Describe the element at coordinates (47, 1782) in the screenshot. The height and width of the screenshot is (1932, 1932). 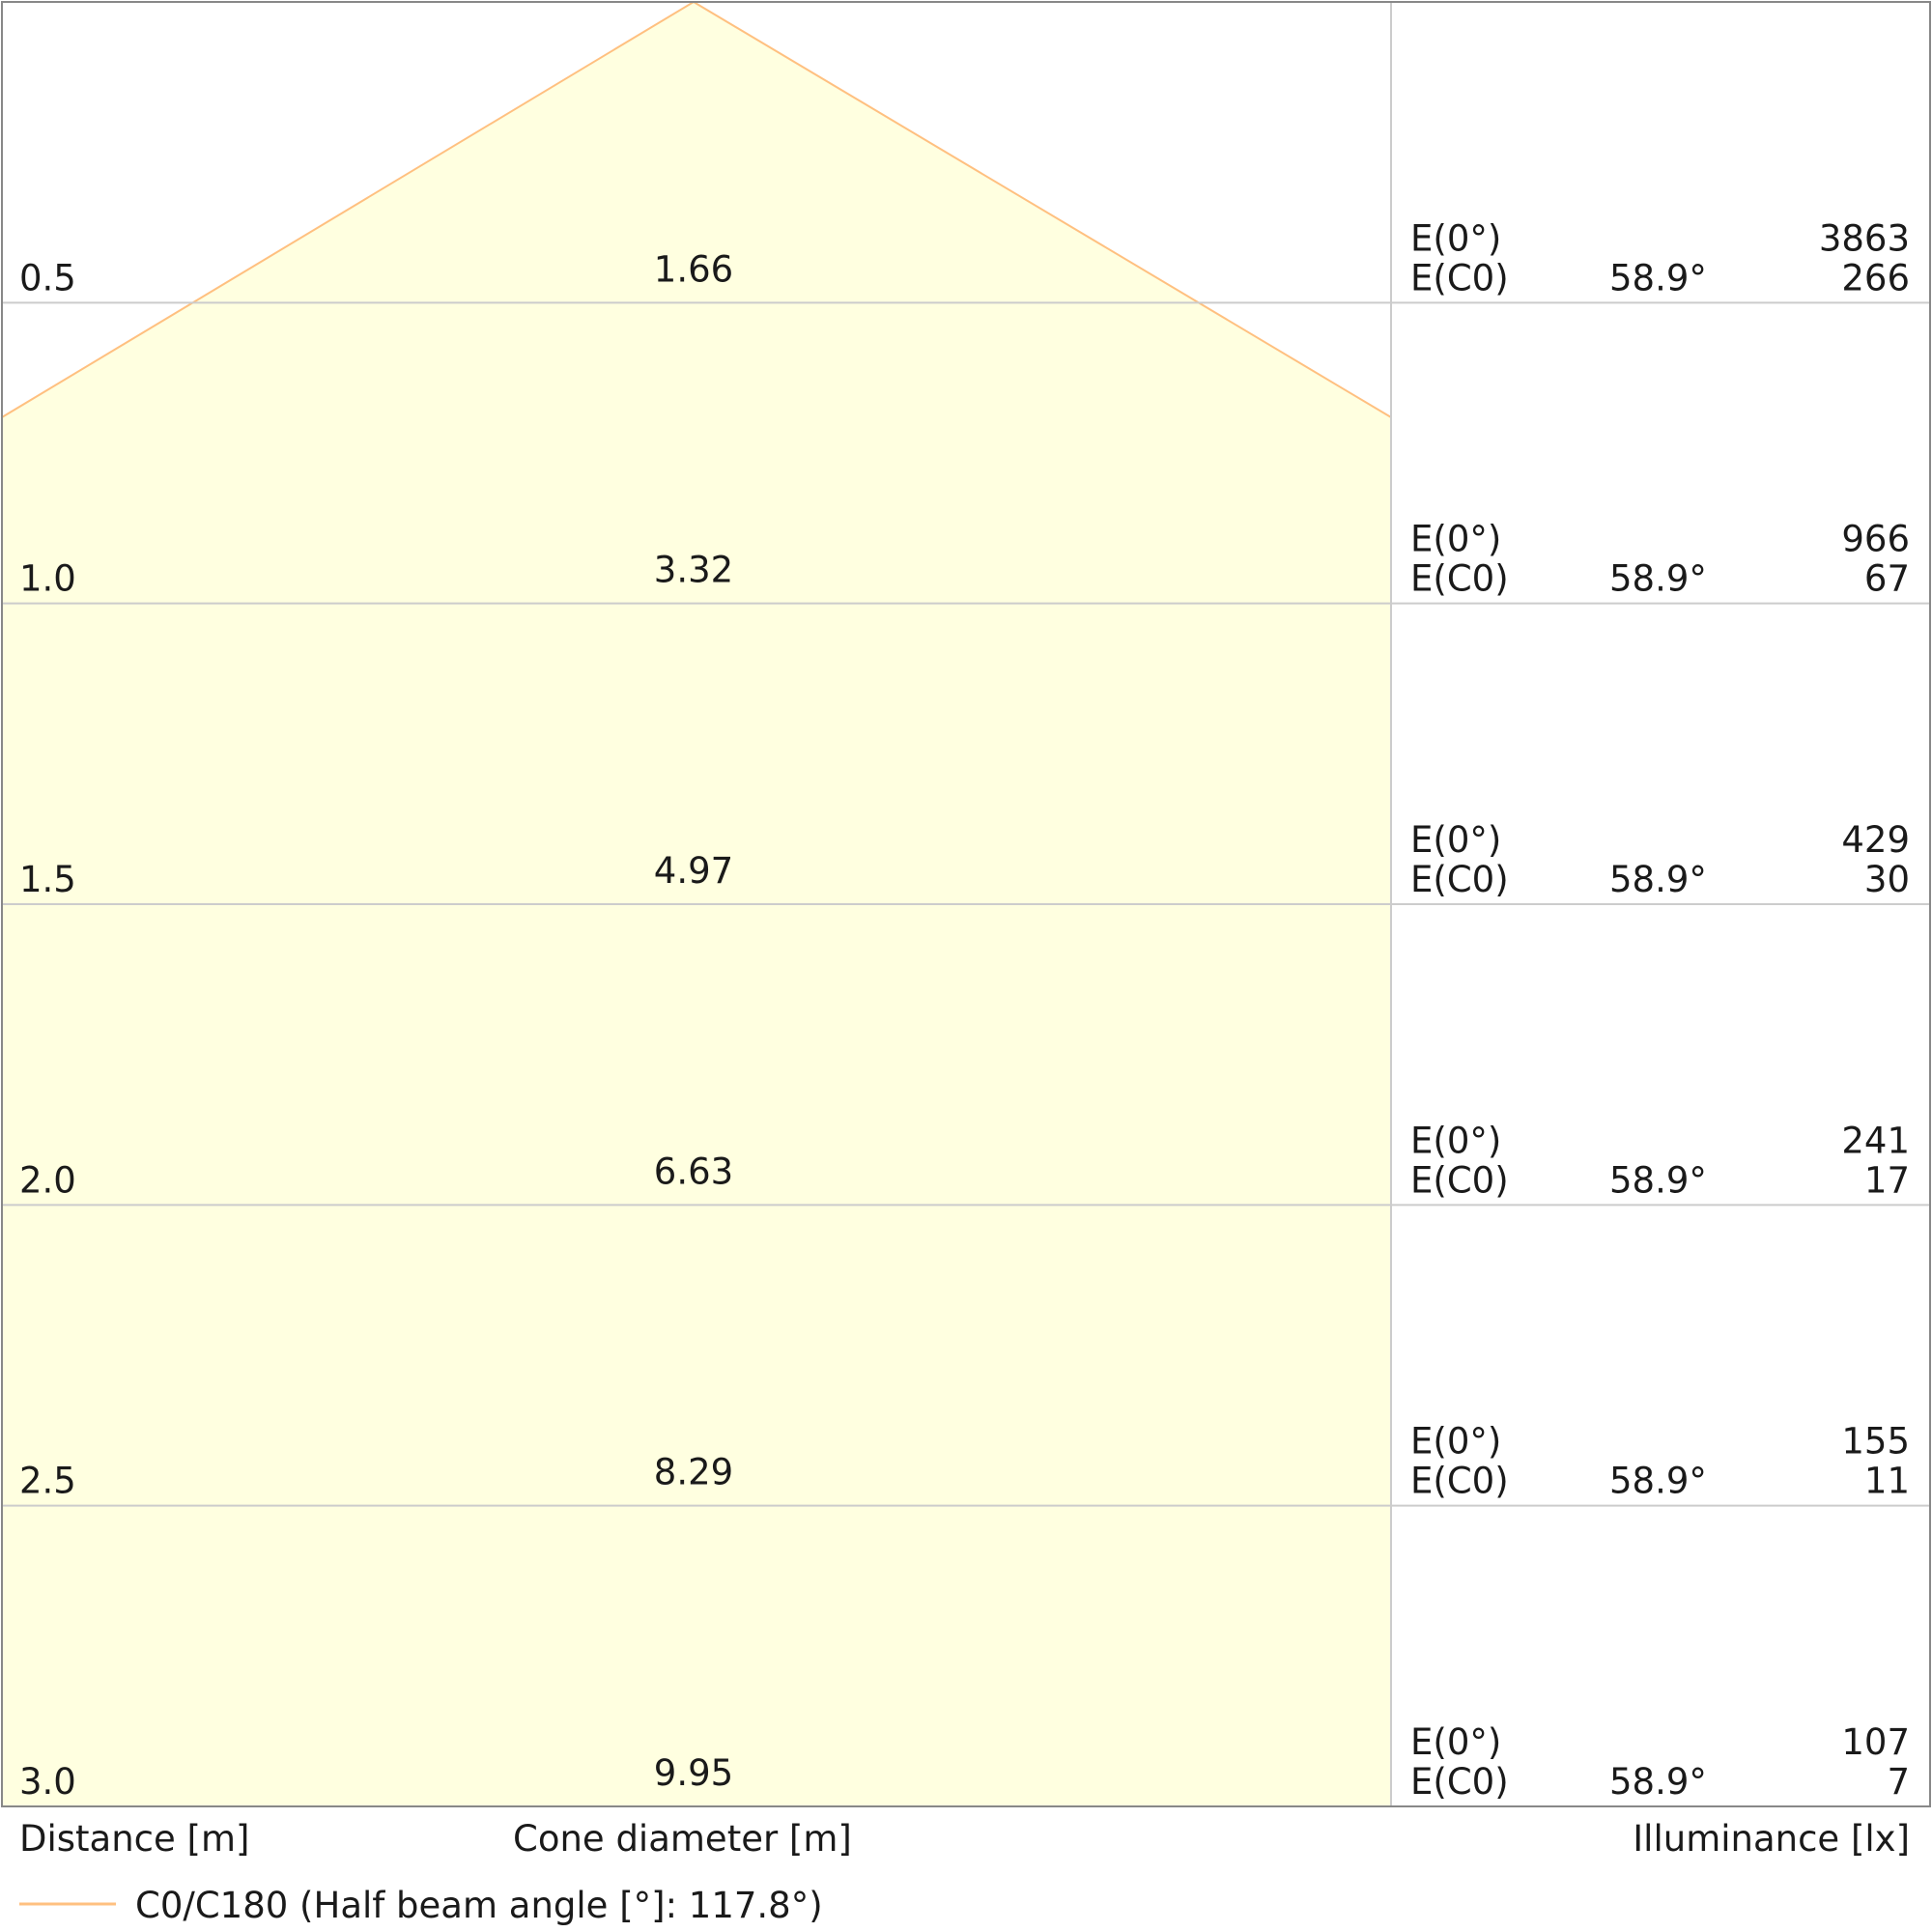
I see `distance-label: 3.0` at that location.